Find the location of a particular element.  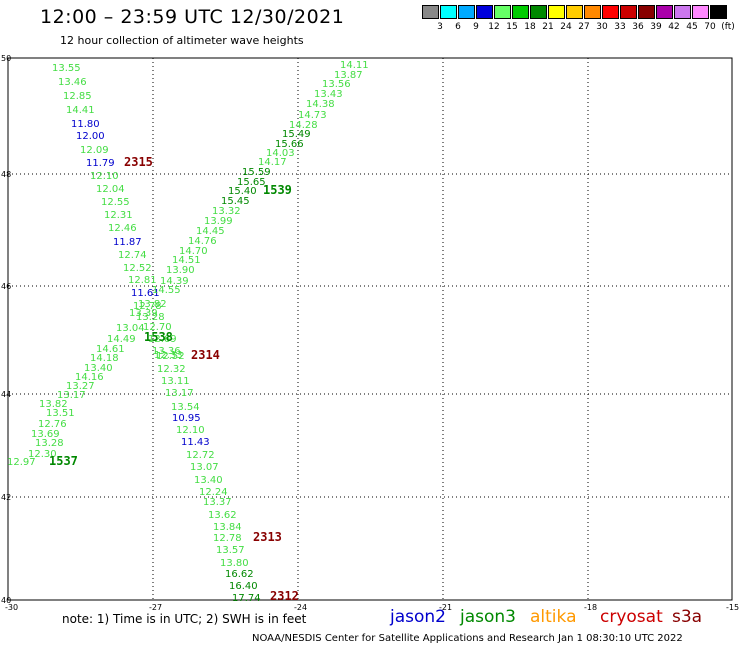

wave-height-label: 12.74 is located at coordinates (132, 255).